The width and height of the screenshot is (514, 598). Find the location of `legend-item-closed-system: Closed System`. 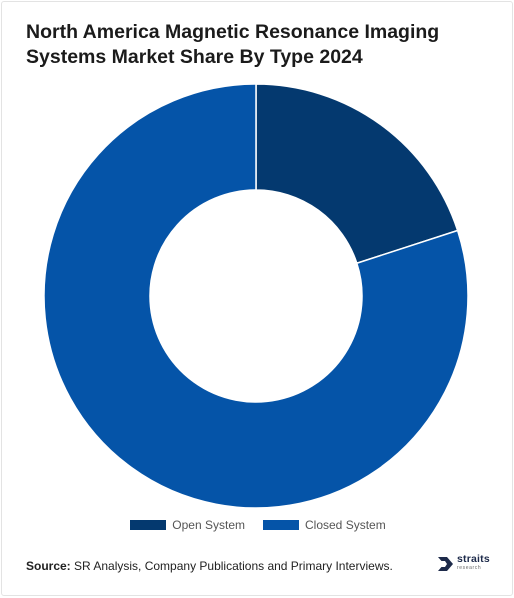

legend-item-closed-system: Closed System is located at coordinates (324, 525).